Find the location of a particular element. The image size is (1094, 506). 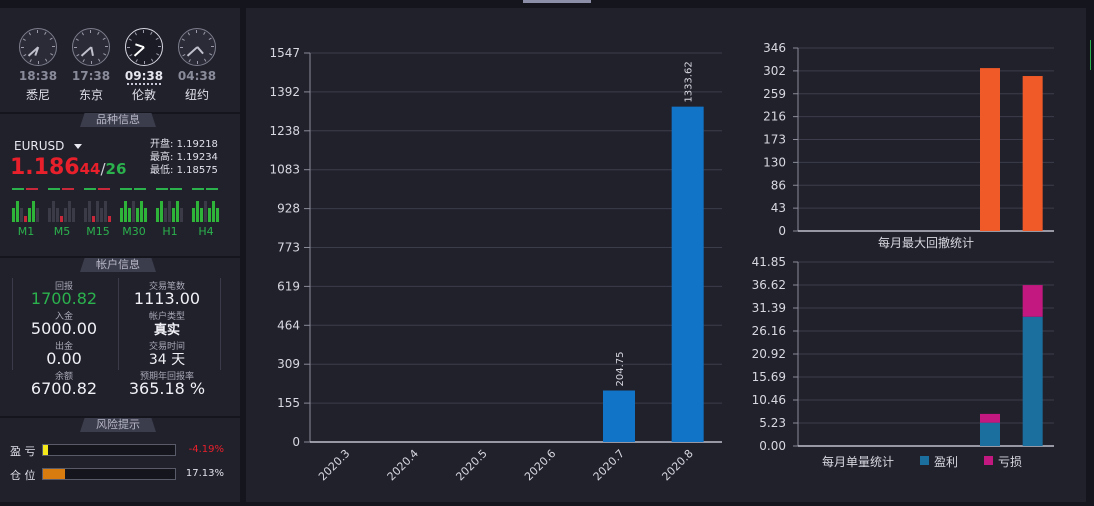

withdraw-label: 出金 is located at coordinates (63, 347).